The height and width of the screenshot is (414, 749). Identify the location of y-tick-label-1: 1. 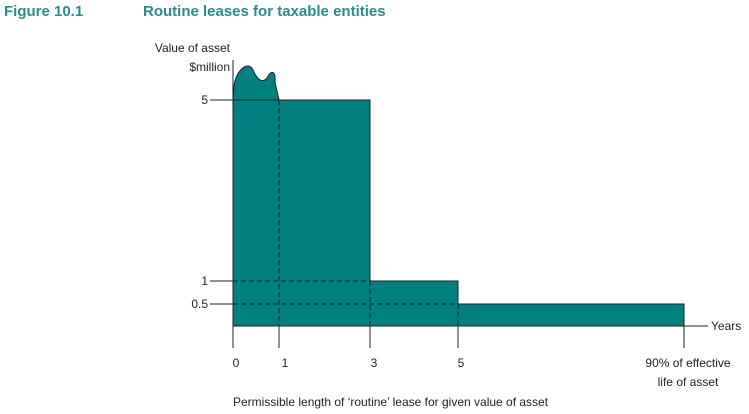
(204, 281).